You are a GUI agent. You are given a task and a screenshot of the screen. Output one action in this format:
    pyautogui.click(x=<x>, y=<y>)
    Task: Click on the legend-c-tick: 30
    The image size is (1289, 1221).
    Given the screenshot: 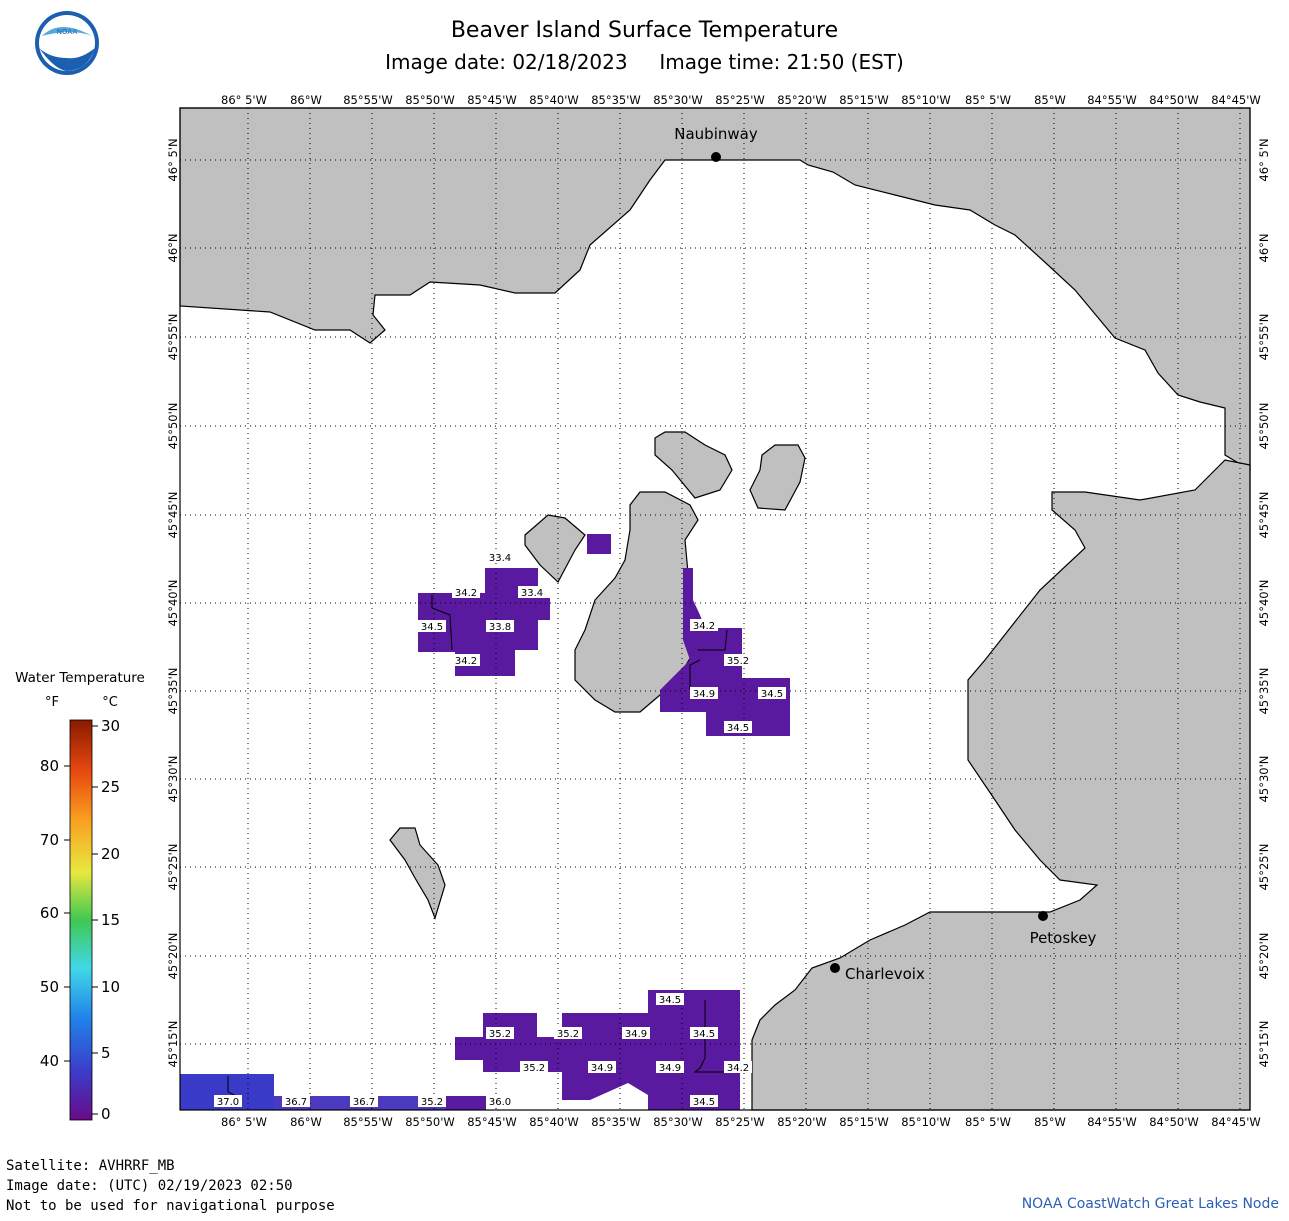 What is the action you would take?
    pyautogui.click(x=110, y=726)
    